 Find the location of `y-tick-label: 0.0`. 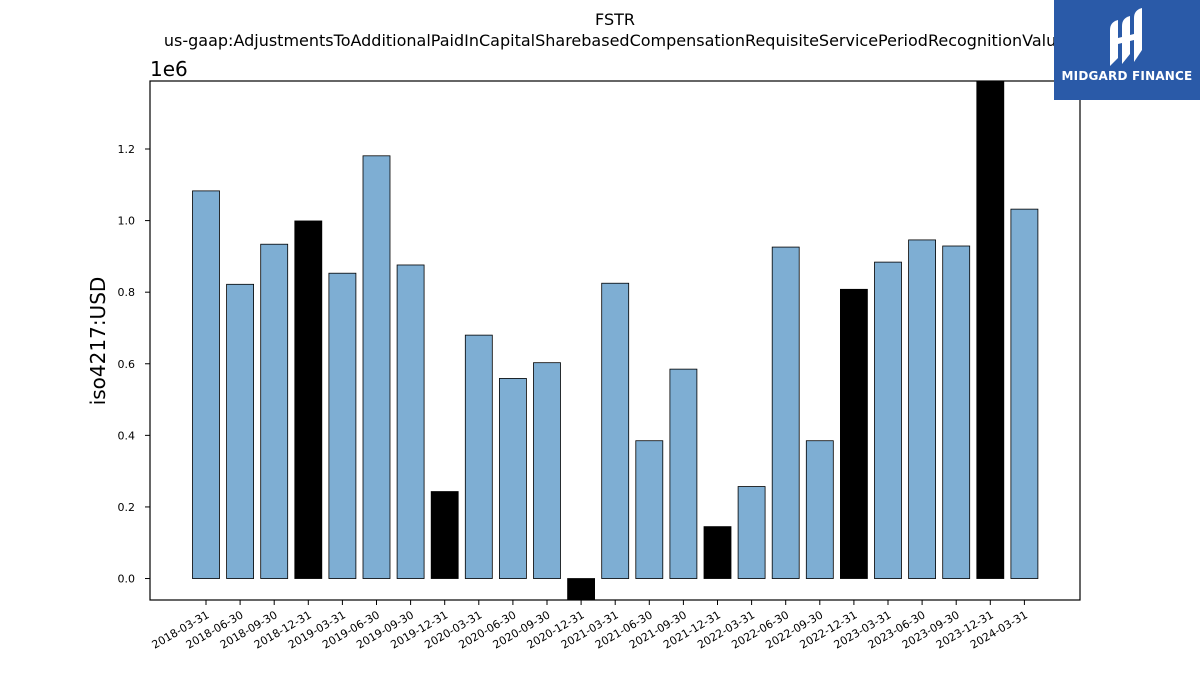

y-tick-label: 0.0 is located at coordinates (127, 579).